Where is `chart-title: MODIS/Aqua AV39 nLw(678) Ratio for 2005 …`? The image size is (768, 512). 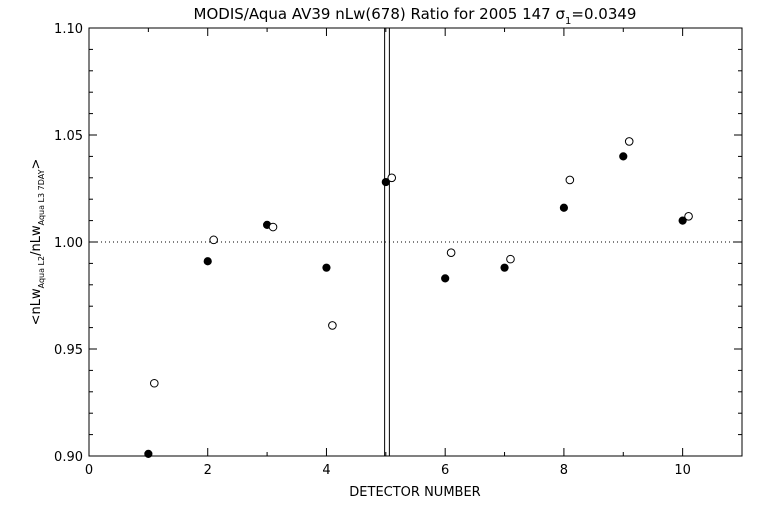 chart-title: MODIS/Aqua AV39 nLw(678) Ratio for 2005 … is located at coordinates (415, 16).